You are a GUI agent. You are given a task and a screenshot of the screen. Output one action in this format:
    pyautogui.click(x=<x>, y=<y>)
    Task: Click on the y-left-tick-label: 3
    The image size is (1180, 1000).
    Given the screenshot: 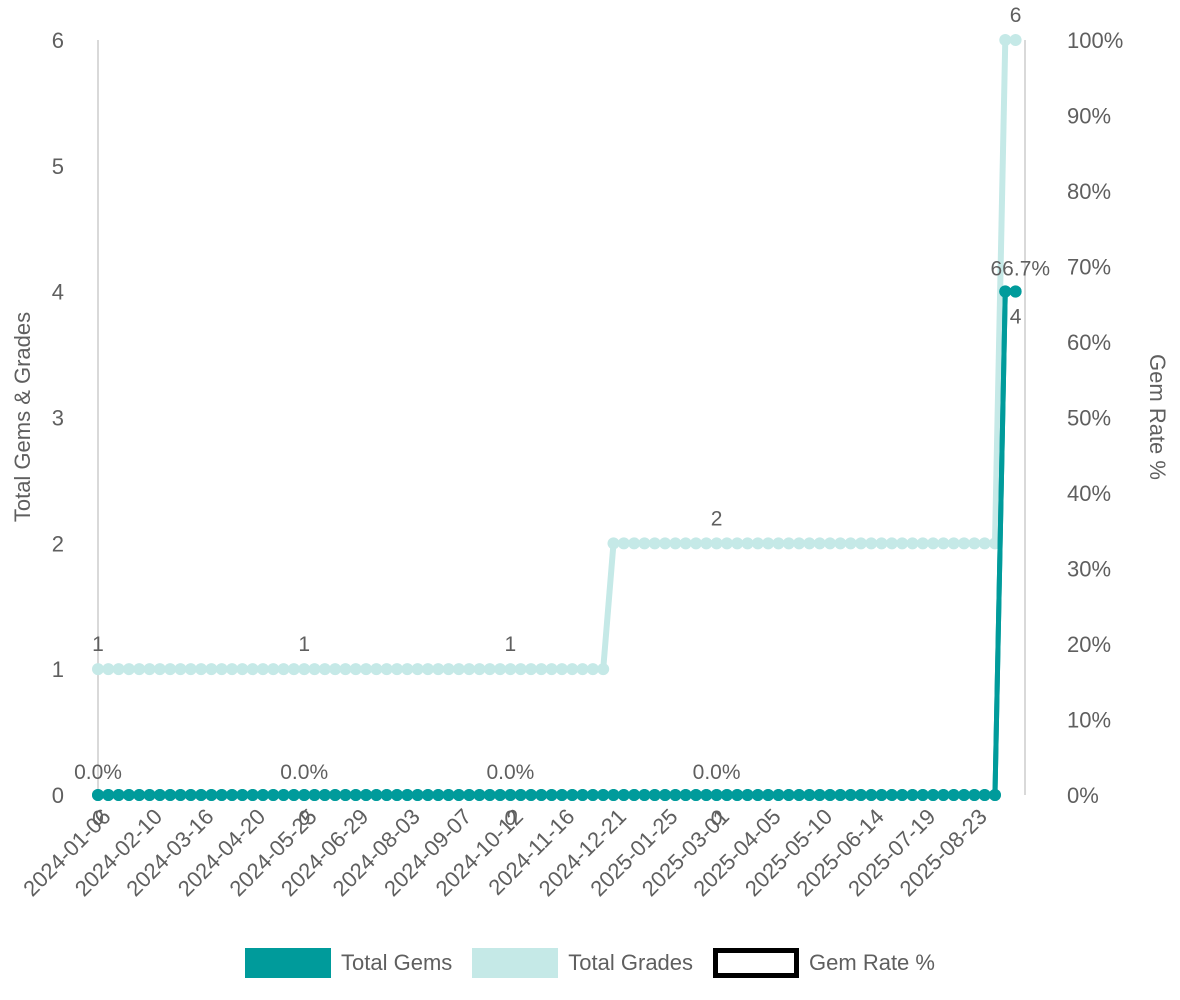 What is the action you would take?
    pyautogui.click(x=58, y=418)
    